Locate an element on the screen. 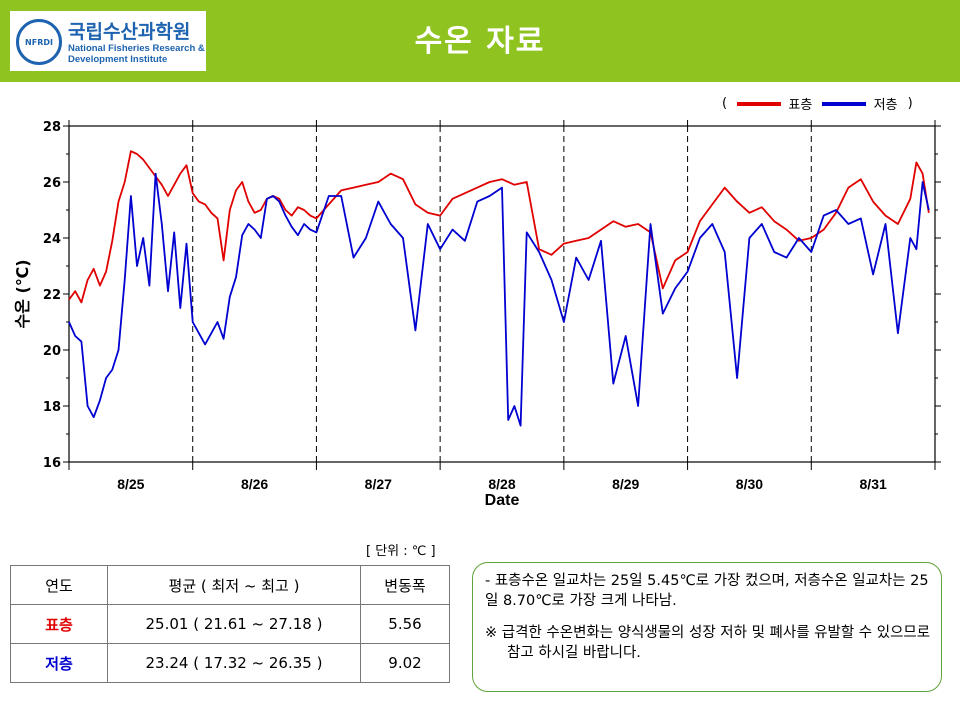  logo-korean-name: 국립수산과학원 is located at coordinates (129, 32).